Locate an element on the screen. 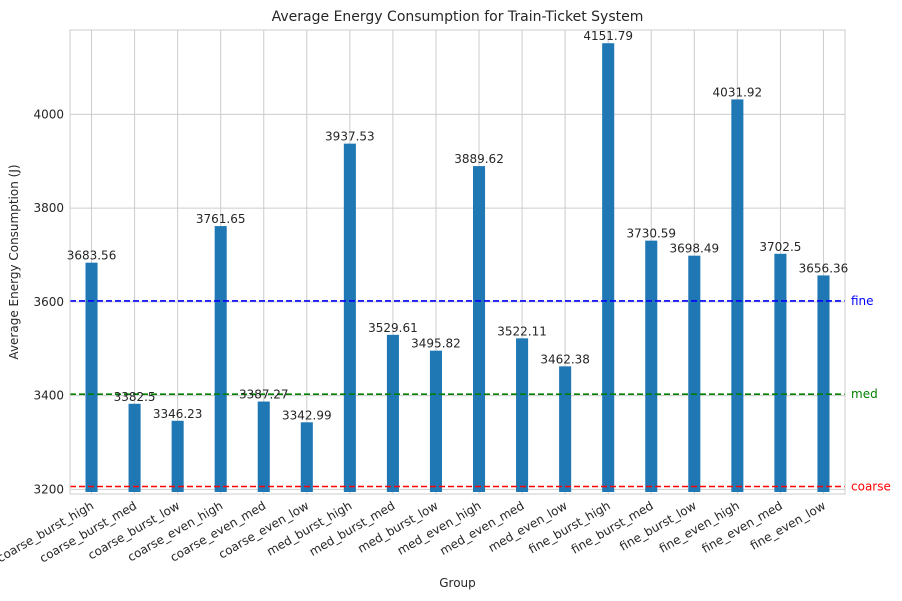  bar-value-label: 3937.53 is located at coordinates (350, 137).